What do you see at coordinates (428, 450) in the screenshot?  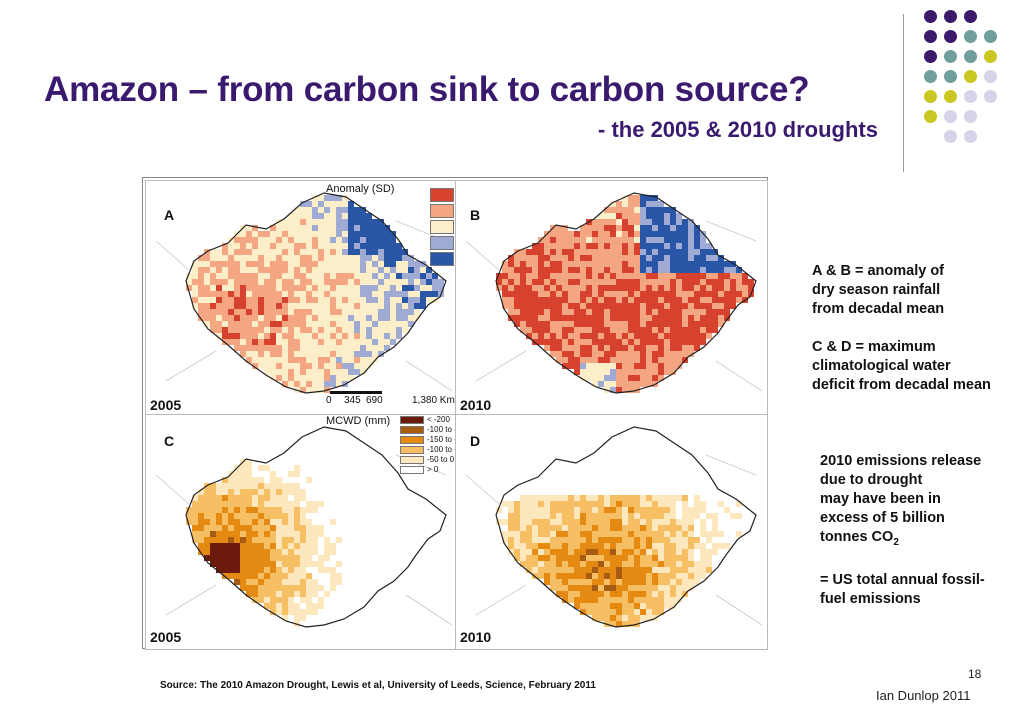 I see `legend-entry: -100 to -50` at bounding box center [428, 450].